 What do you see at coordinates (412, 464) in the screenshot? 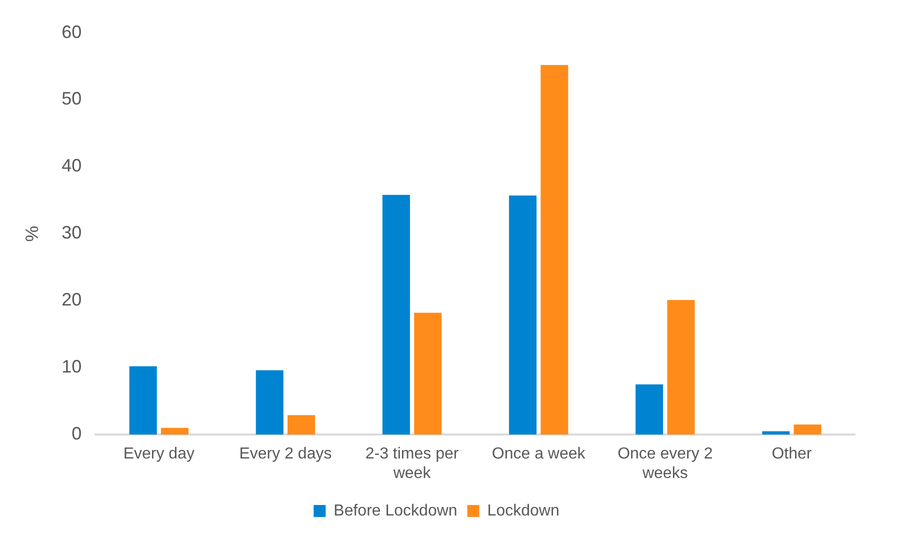
I see `x-tick-label: 2-3 times per week` at bounding box center [412, 464].